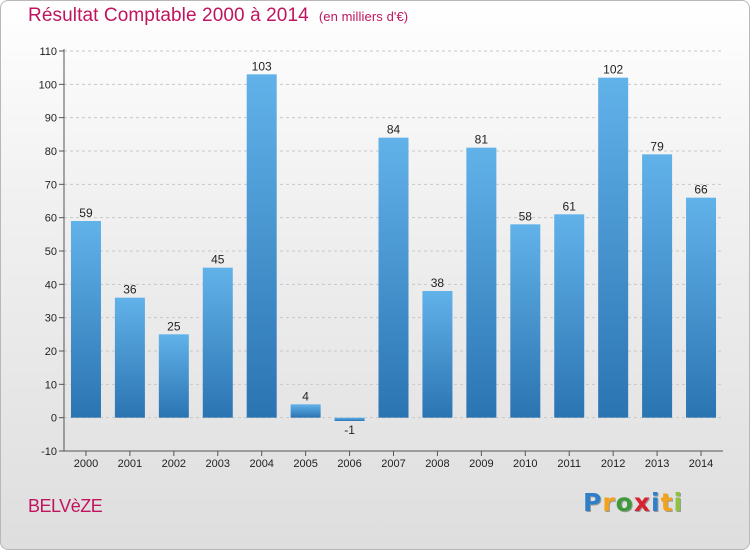 The image size is (750, 550). I want to click on bar-value-label: 103, so click(262, 66).